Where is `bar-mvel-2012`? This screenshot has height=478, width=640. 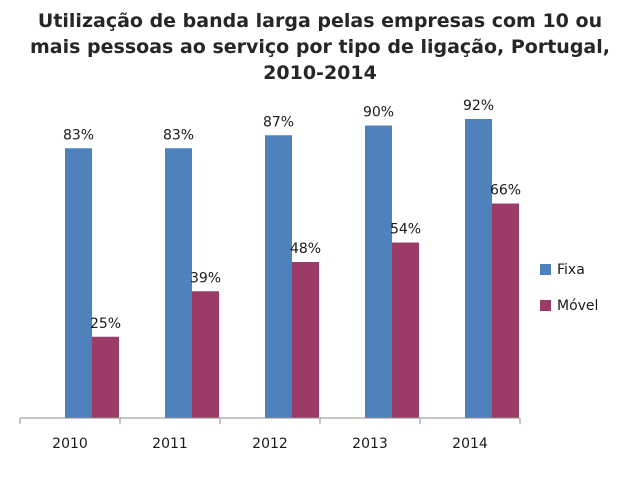 bar-mvel-2012 is located at coordinates (305, 340).